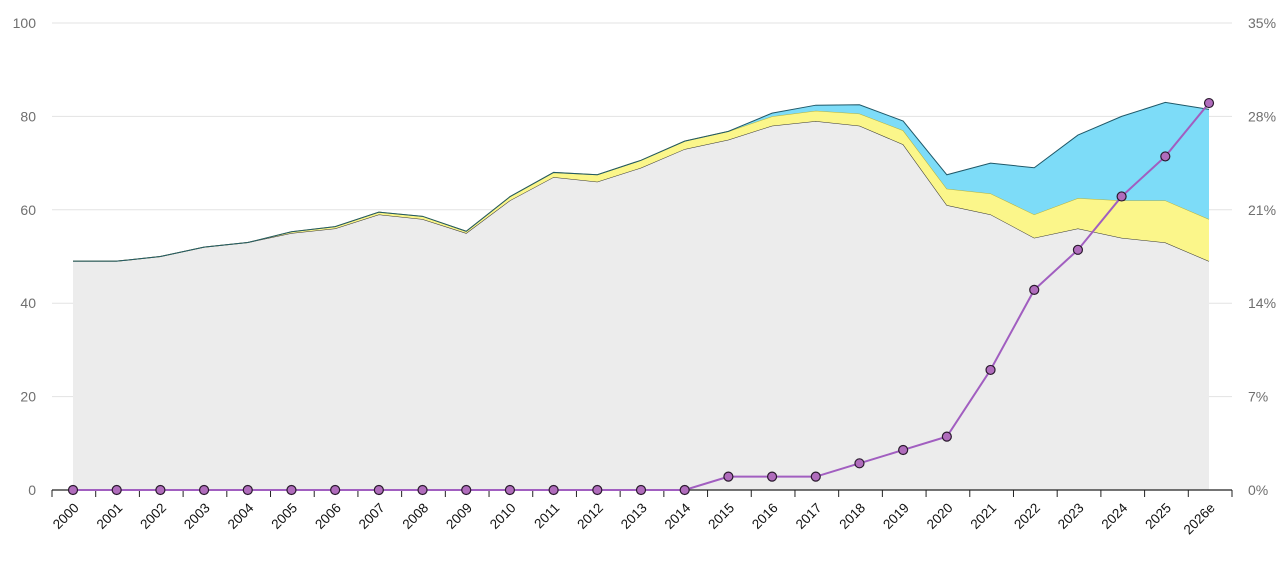  What do you see at coordinates (678, 516) in the screenshot?
I see `x-tick-label: 2014` at bounding box center [678, 516].